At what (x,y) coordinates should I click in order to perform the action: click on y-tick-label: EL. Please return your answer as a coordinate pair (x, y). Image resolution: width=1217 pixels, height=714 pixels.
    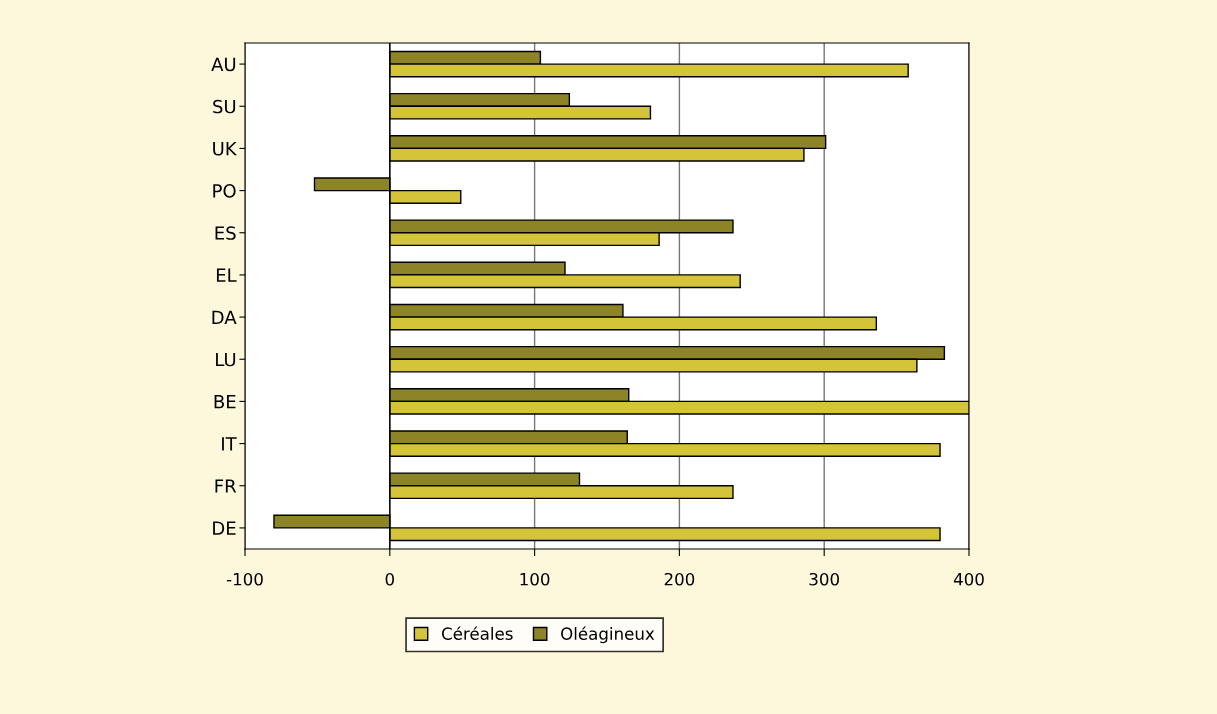
    Looking at the image, I should click on (226, 275).